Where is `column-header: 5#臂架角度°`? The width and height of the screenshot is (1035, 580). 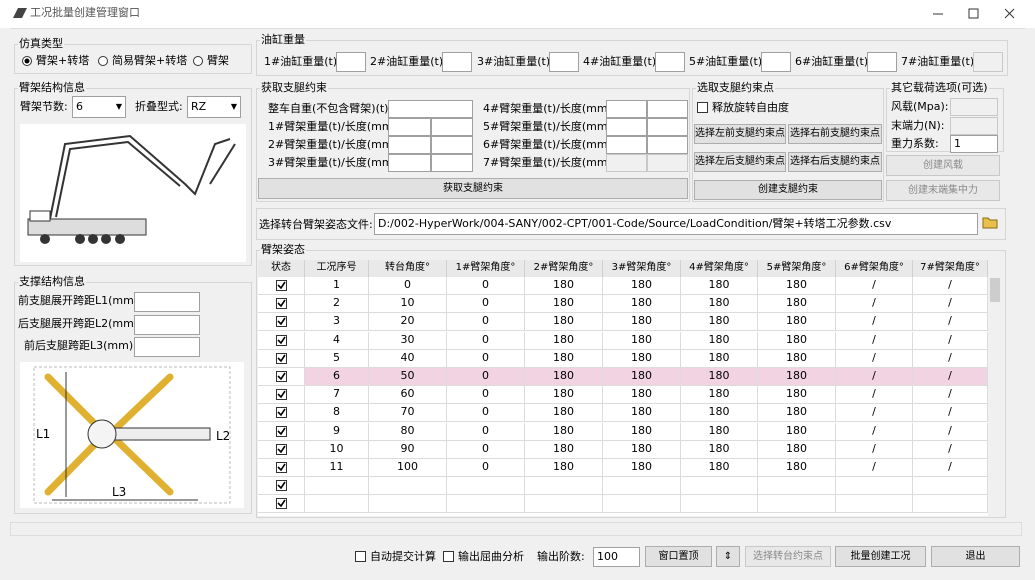
column-header: 5#臂架角度° is located at coordinates (797, 268).